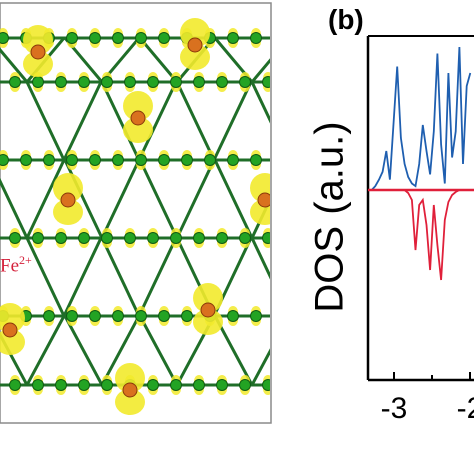  Describe the element at coordinates (346, 19) in the screenshot. I see `panel-b-label: (b)` at that location.